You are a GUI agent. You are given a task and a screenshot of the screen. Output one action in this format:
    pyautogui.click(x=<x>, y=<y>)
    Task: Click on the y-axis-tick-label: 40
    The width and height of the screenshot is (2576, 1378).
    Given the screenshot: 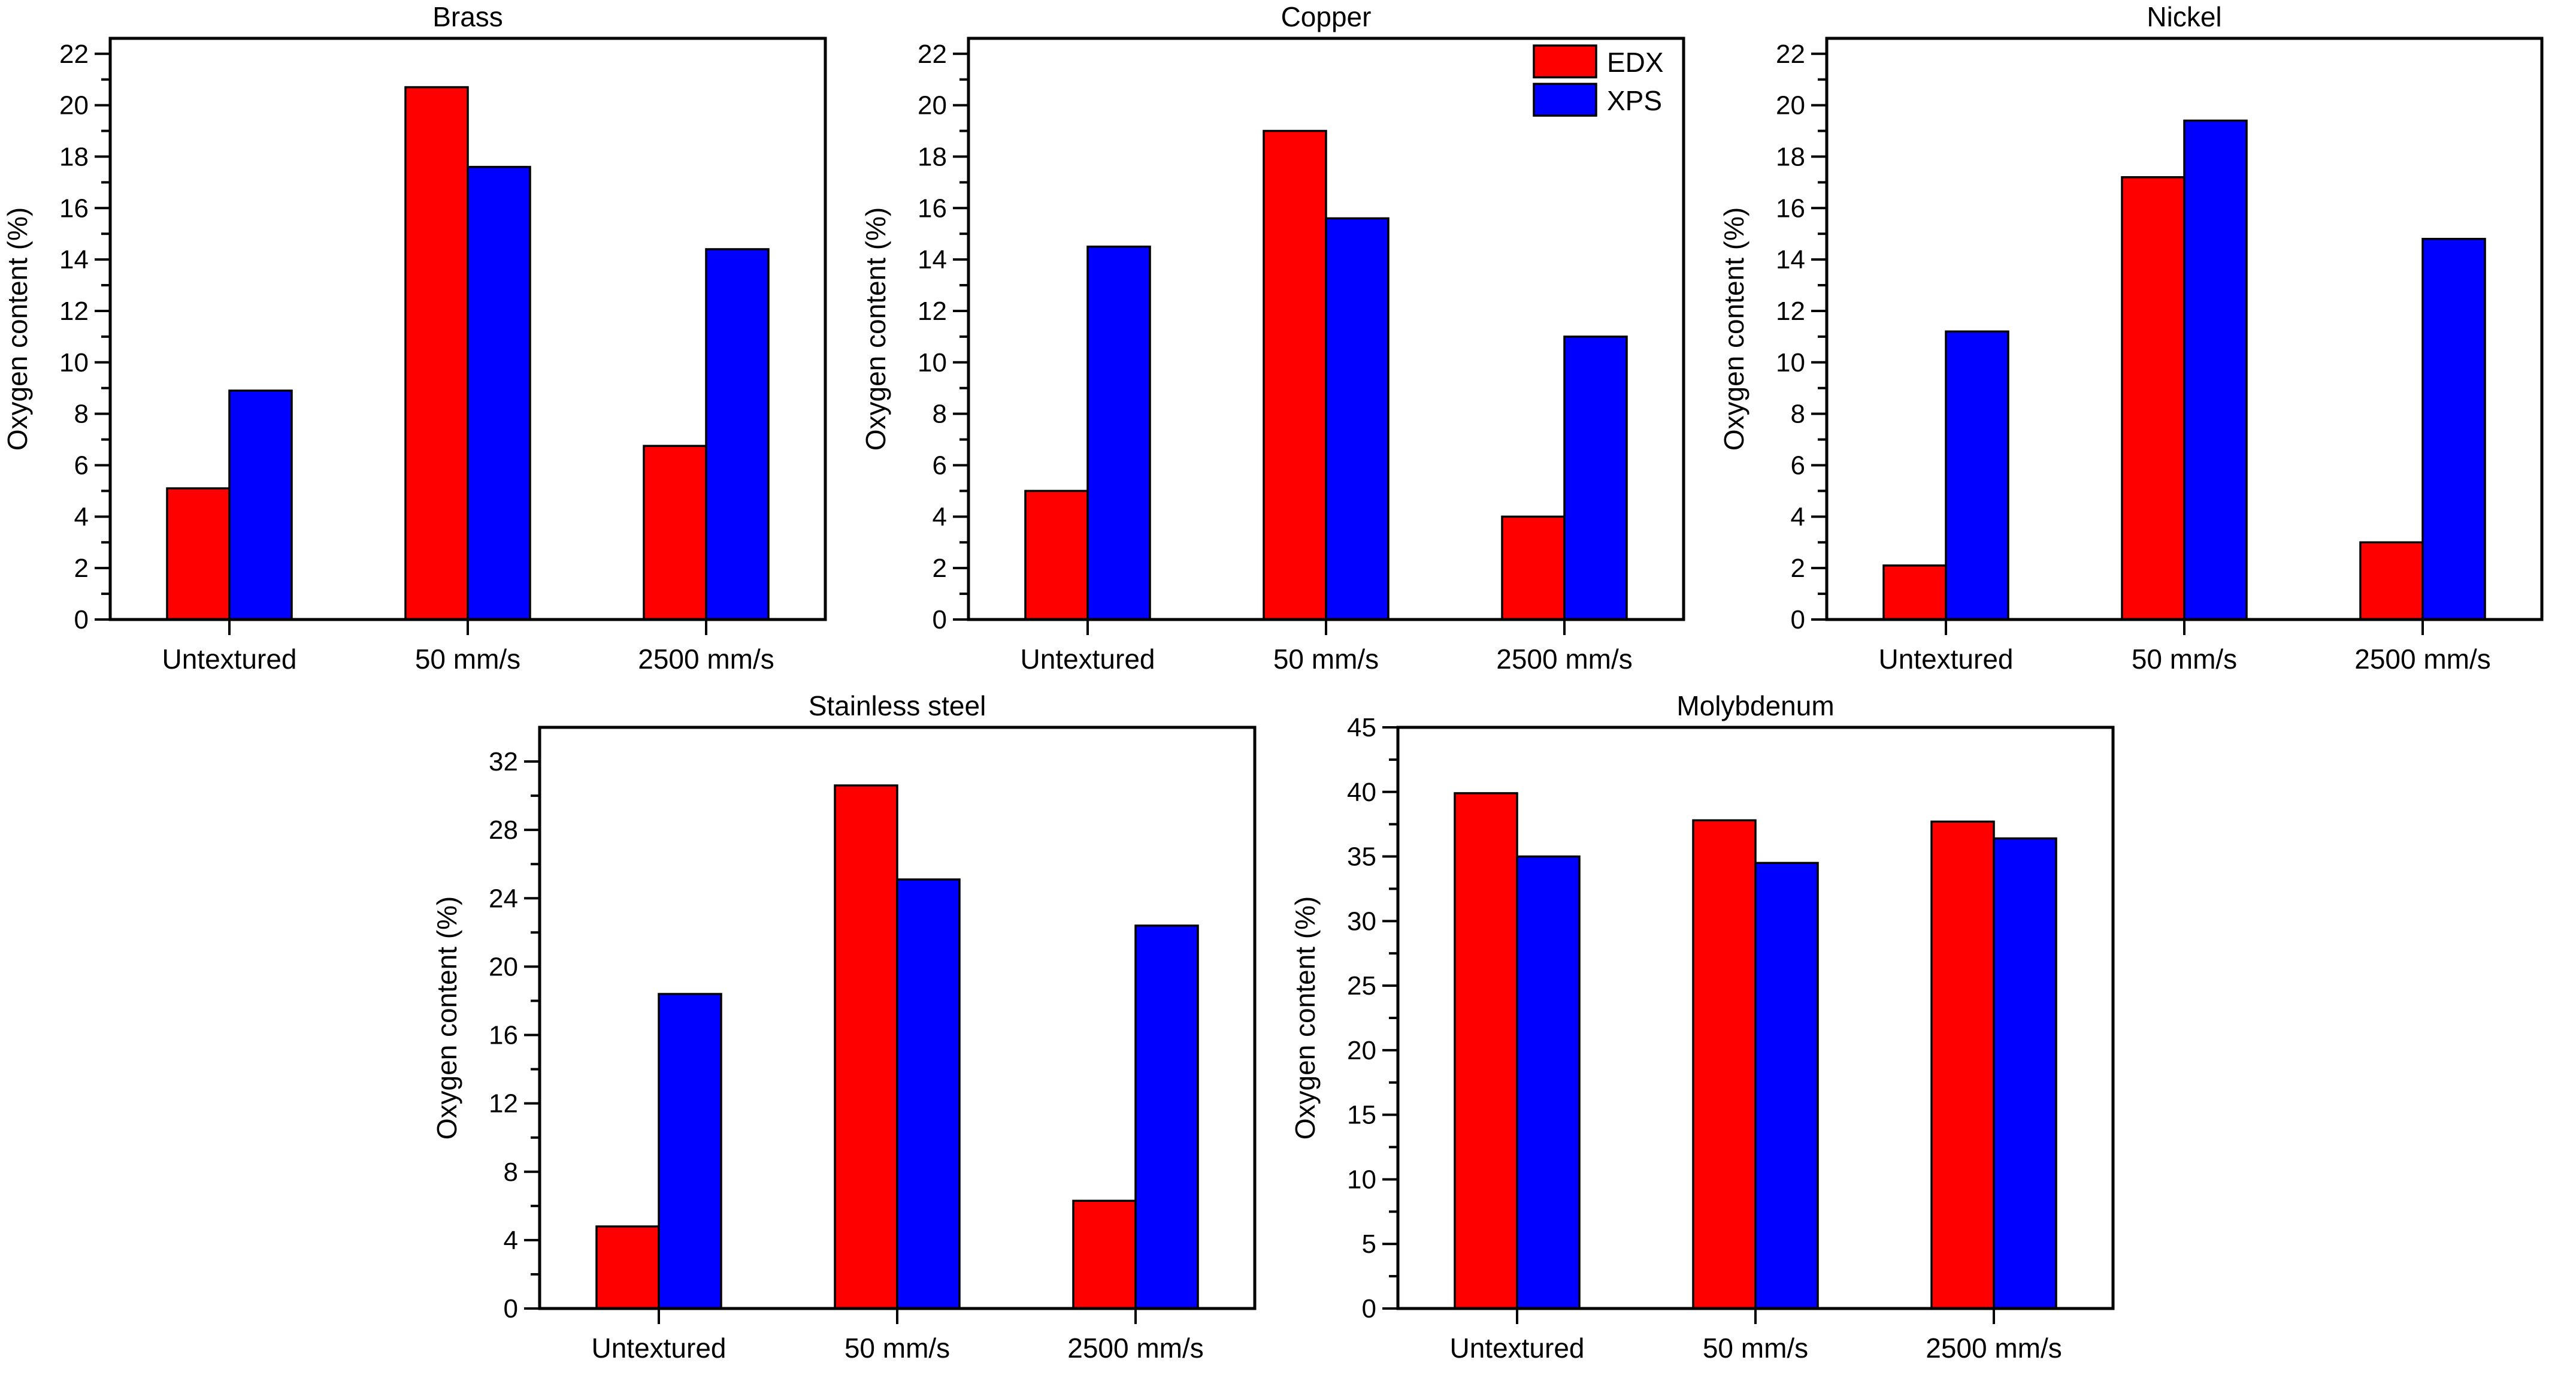 What is the action you would take?
    pyautogui.click(x=1361, y=793)
    